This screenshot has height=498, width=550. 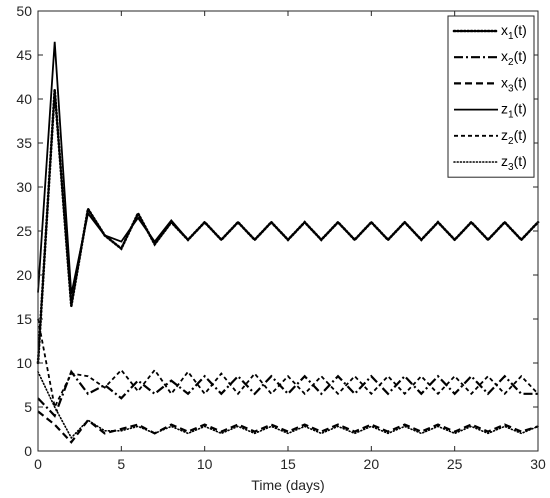 I want to click on series-line-x3, so click(x=288, y=427).